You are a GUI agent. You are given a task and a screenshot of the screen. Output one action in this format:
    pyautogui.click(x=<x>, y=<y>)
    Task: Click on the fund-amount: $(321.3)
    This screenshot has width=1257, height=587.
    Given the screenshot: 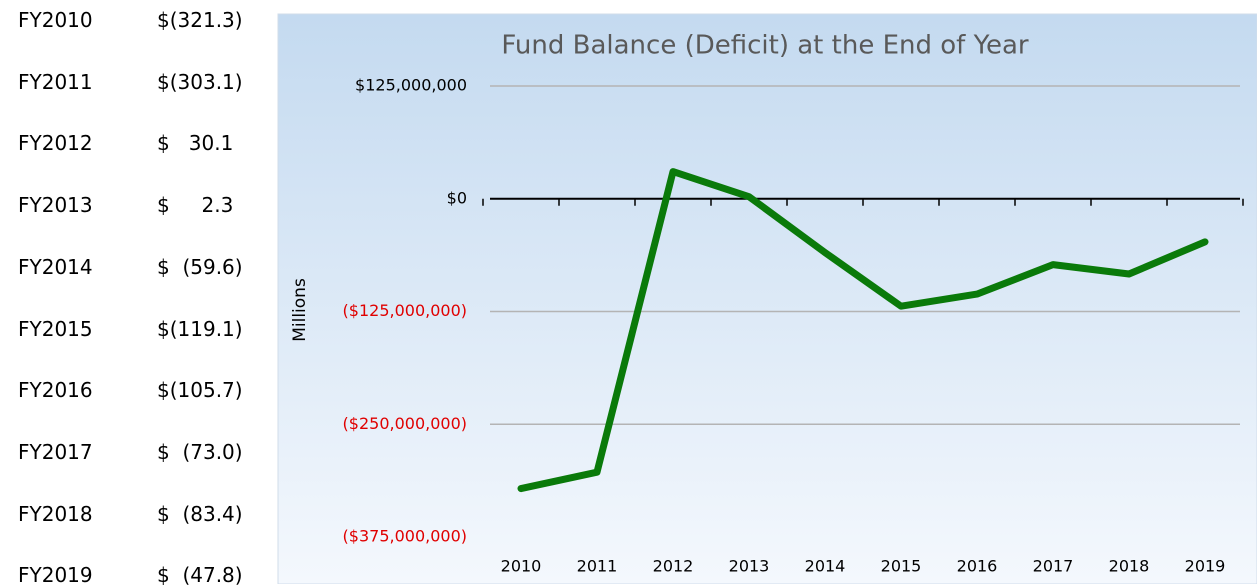 What is the action you would take?
    pyautogui.click(x=200, y=20)
    